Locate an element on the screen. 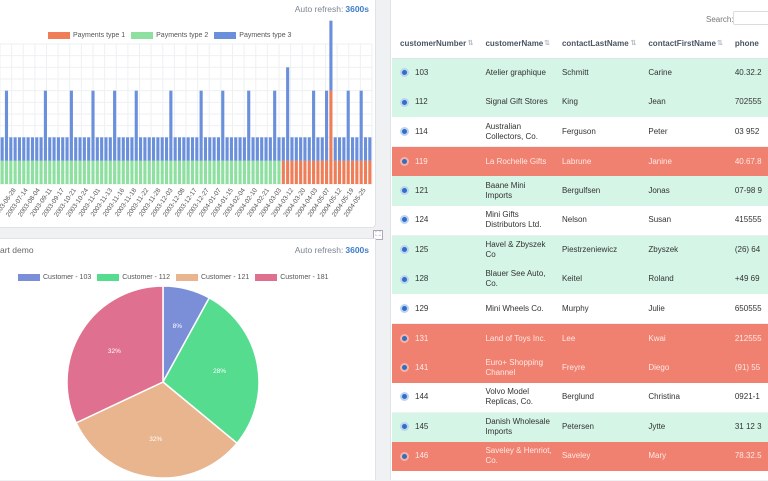  column-header-customer-number: customerNumber ⇅ is located at coordinates (435, 44).